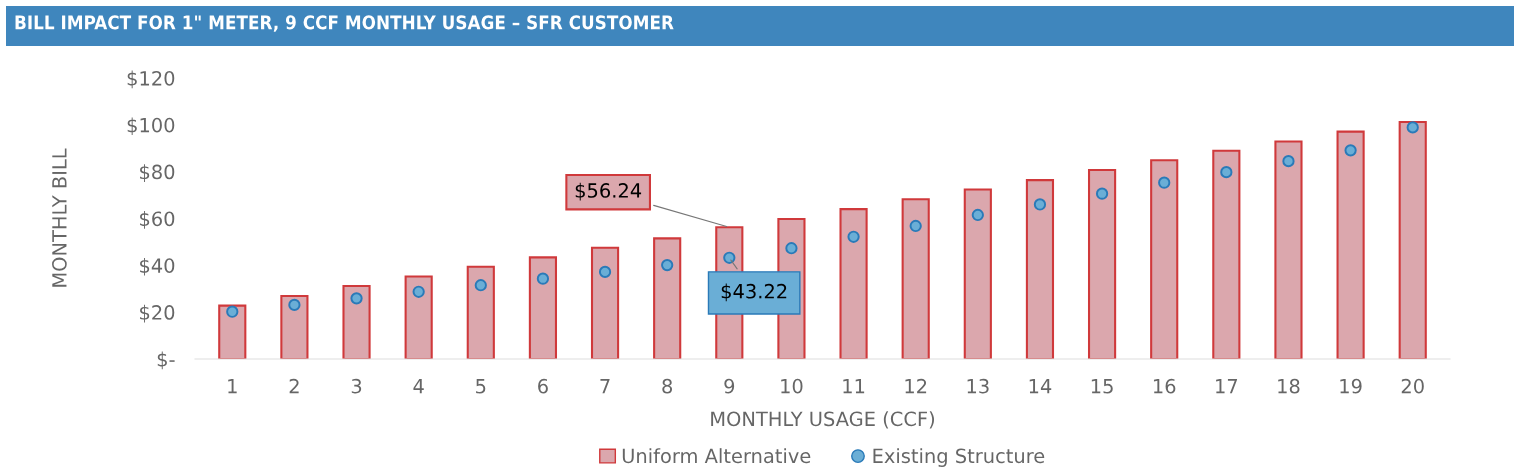 The width and height of the screenshot is (1519, 475). Describe the element at coordinates (1351, 386) in the screenshot. I see `x-tick-label: 19` at that location.